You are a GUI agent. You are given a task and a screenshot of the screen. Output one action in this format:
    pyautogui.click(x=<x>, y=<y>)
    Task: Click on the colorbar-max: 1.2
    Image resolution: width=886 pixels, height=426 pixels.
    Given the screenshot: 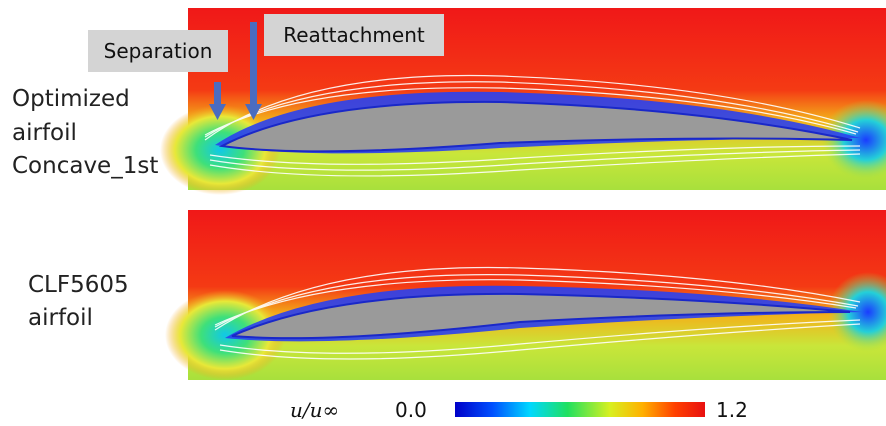 What is the action you would take?
    pyautogui.click(x=732, y=410)
    